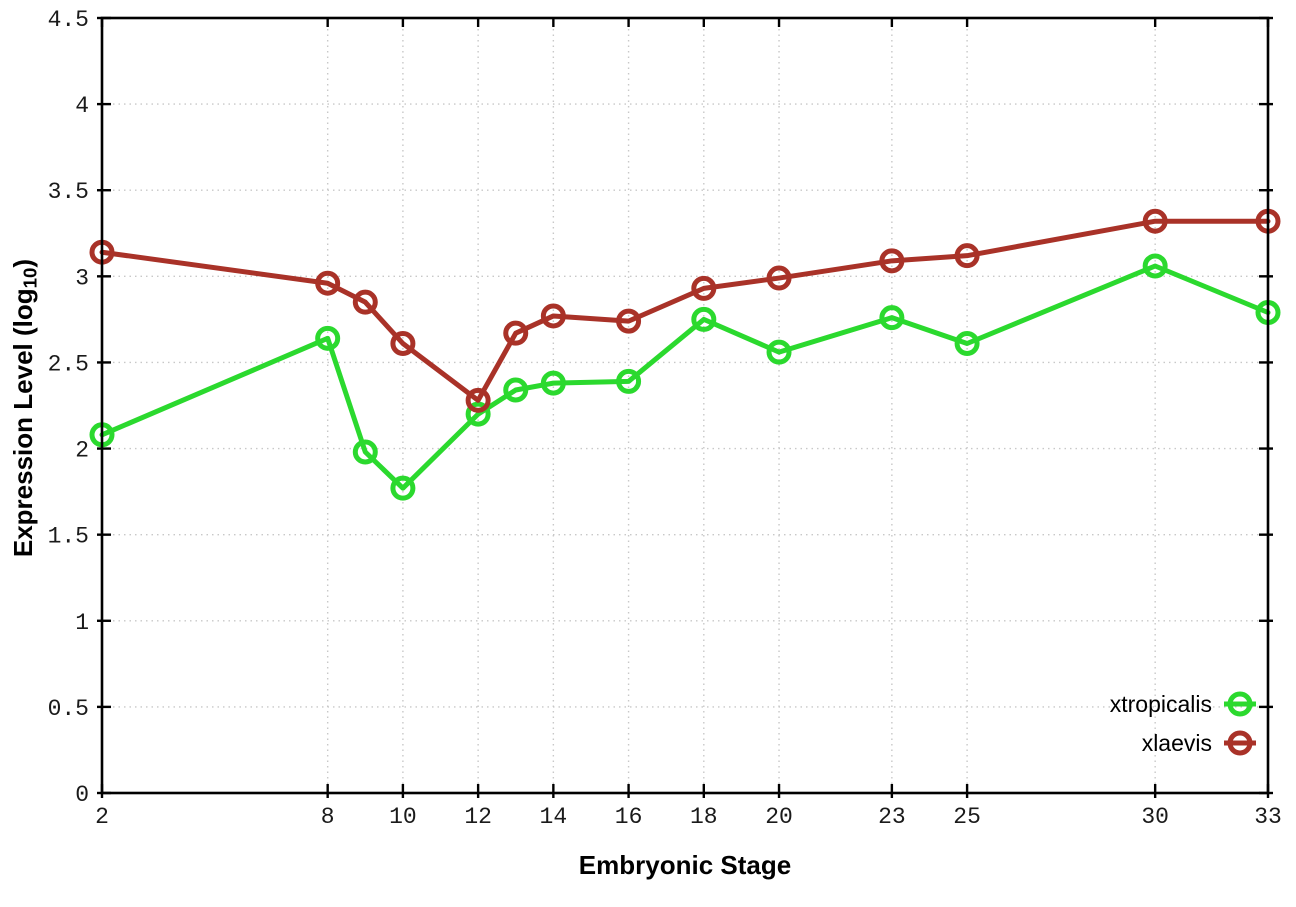 This screenshot has height=907, width=1296. Describe the element at coordinates (704, 817) in the screenshot. I see `x-tick-label-18: 18` at that location.